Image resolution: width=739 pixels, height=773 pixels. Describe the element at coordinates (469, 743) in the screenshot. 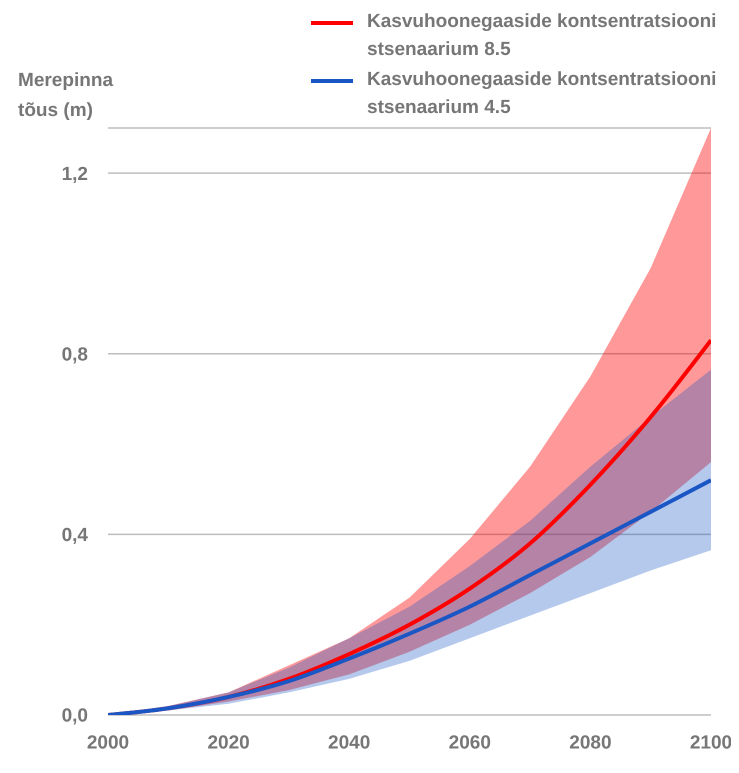

I see `x-tick-label: 2060` at that location.